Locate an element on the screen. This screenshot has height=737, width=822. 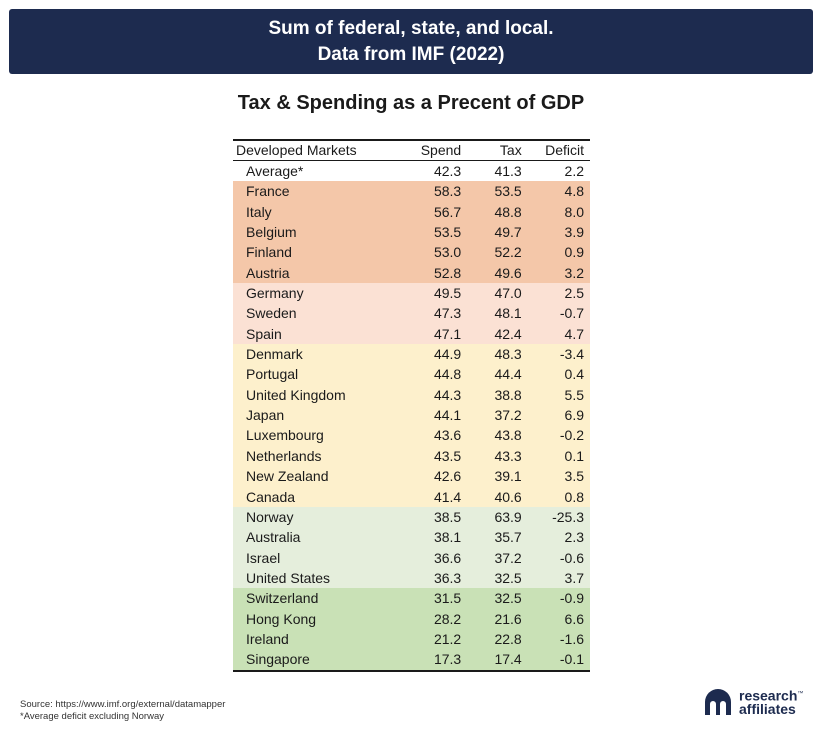
cell-tax: 63.9 is located at coordinates (491, 517).